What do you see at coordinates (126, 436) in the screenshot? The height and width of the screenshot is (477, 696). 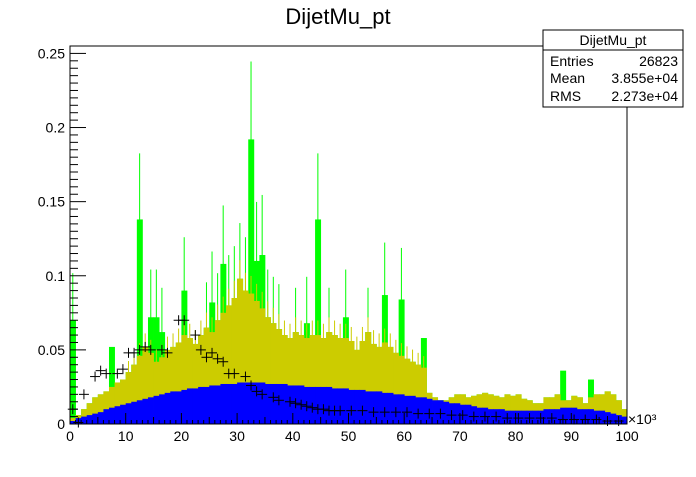 I see `x-tick-label: 10` at bounding box center [126, 436].